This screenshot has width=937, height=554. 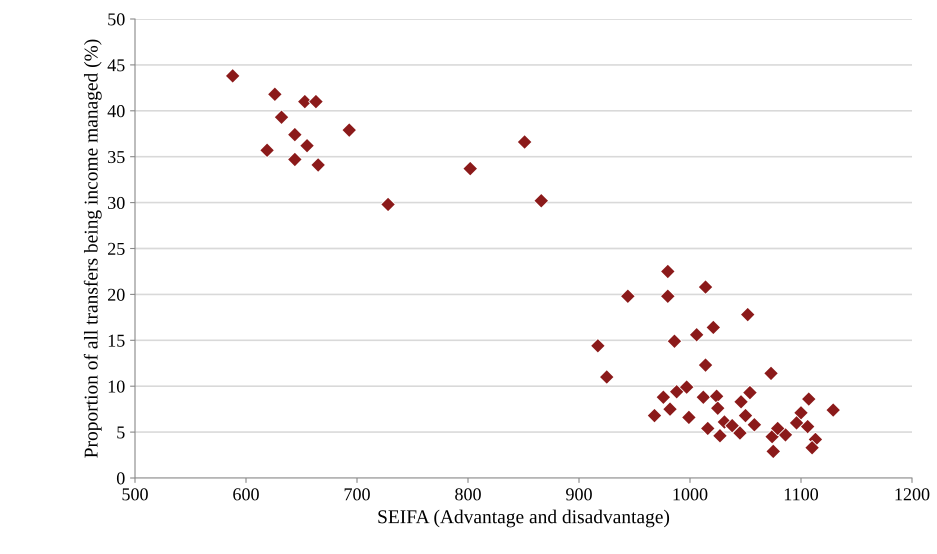 I want to click on y-tick-label: 40, so click(x=116, y=111).